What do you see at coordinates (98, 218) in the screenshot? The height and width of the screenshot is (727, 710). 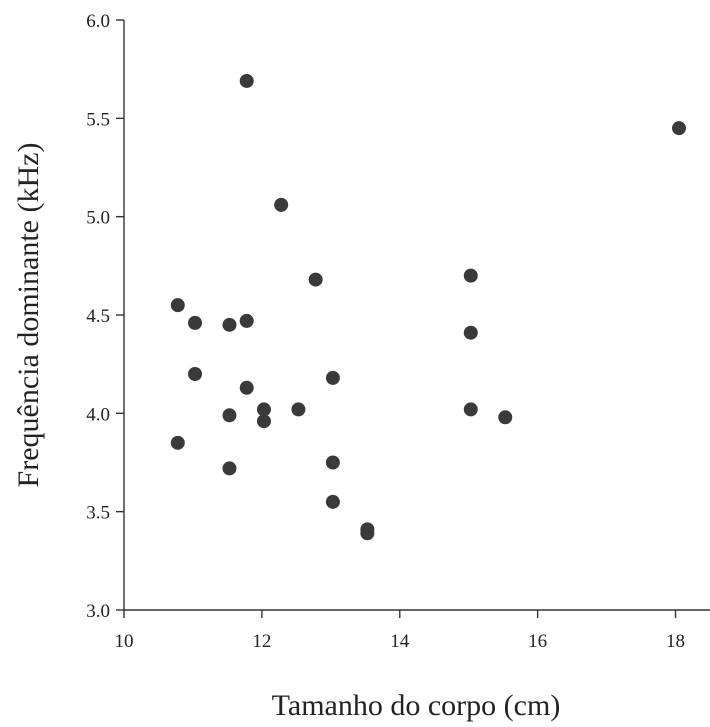 I see `y-tick-label: 5.0` at bounding box center [98, 218].